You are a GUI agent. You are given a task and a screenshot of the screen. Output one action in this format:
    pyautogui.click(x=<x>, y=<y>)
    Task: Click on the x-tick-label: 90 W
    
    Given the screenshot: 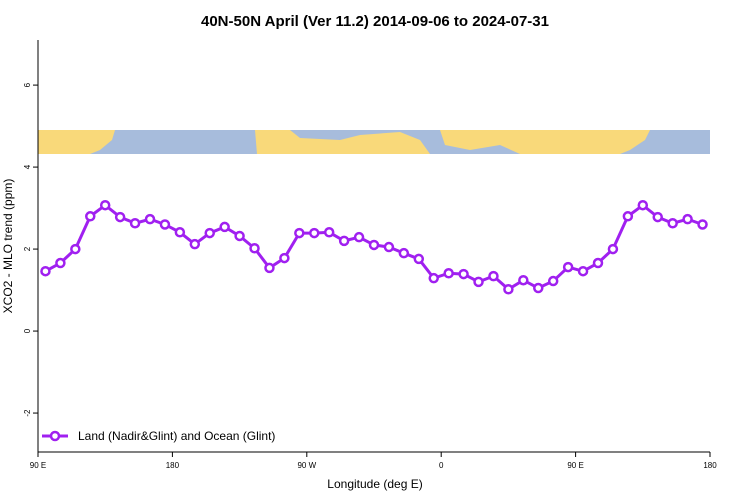 What is the action you would take?
    pyautogui.click(x=306, y=465)
    